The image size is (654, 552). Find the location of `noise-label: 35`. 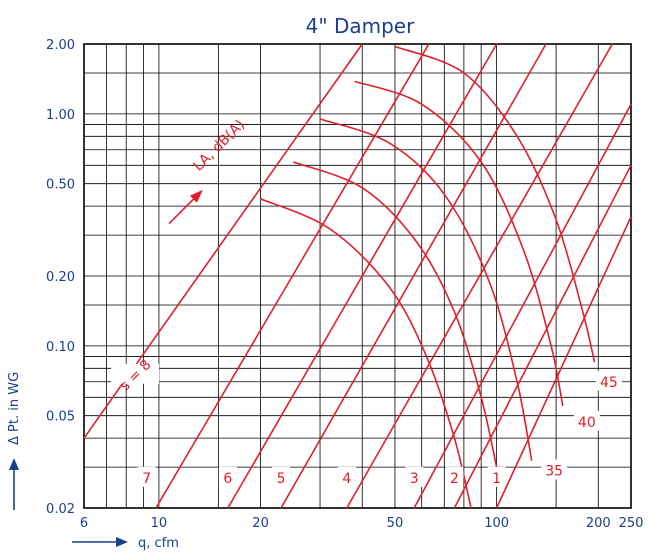

noise-label: 35 is located at coordinates (554, 472).